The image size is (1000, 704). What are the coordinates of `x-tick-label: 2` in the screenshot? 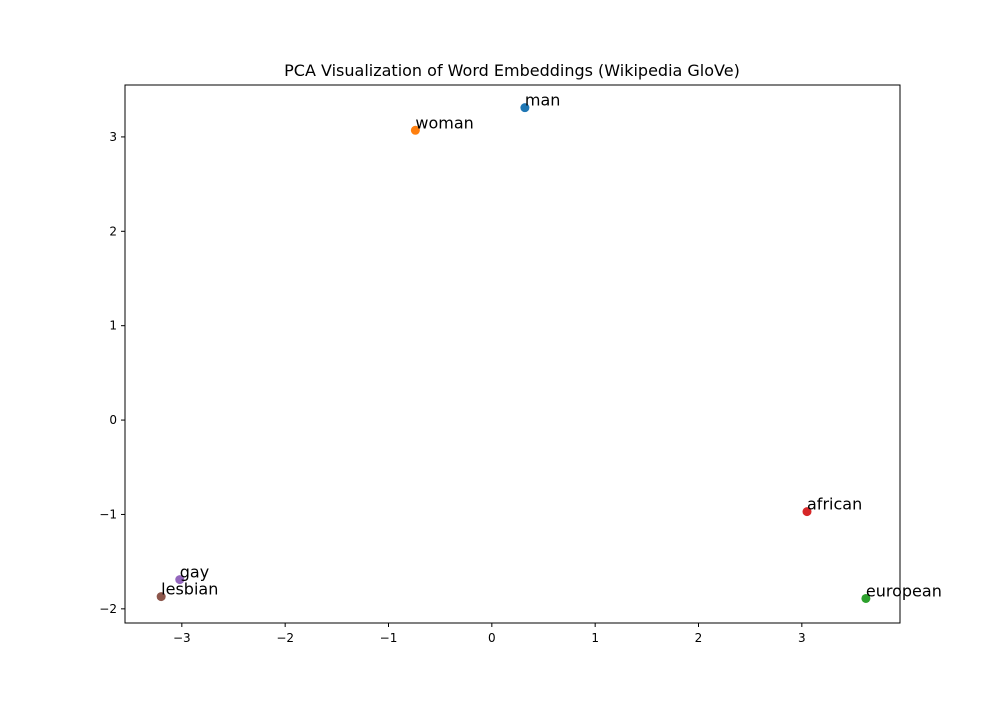 It's located at (699, 638).